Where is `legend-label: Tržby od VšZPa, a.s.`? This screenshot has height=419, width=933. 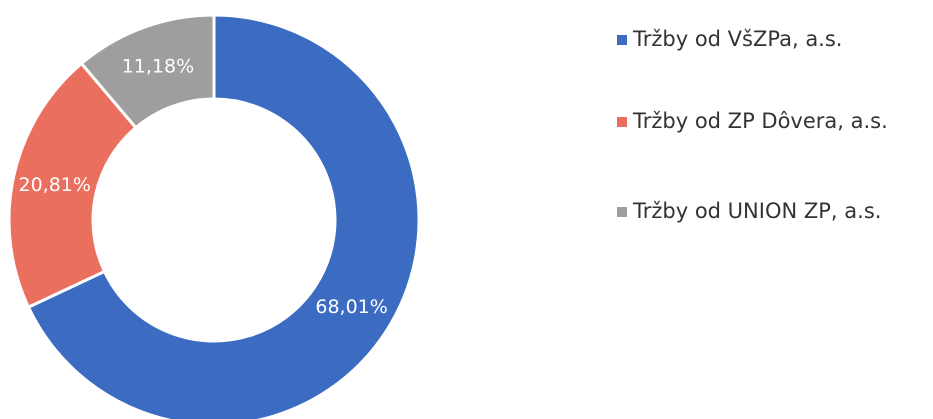
legend-label: Tržby od VšZPa, a.s. is located at coordinates (737, 39).